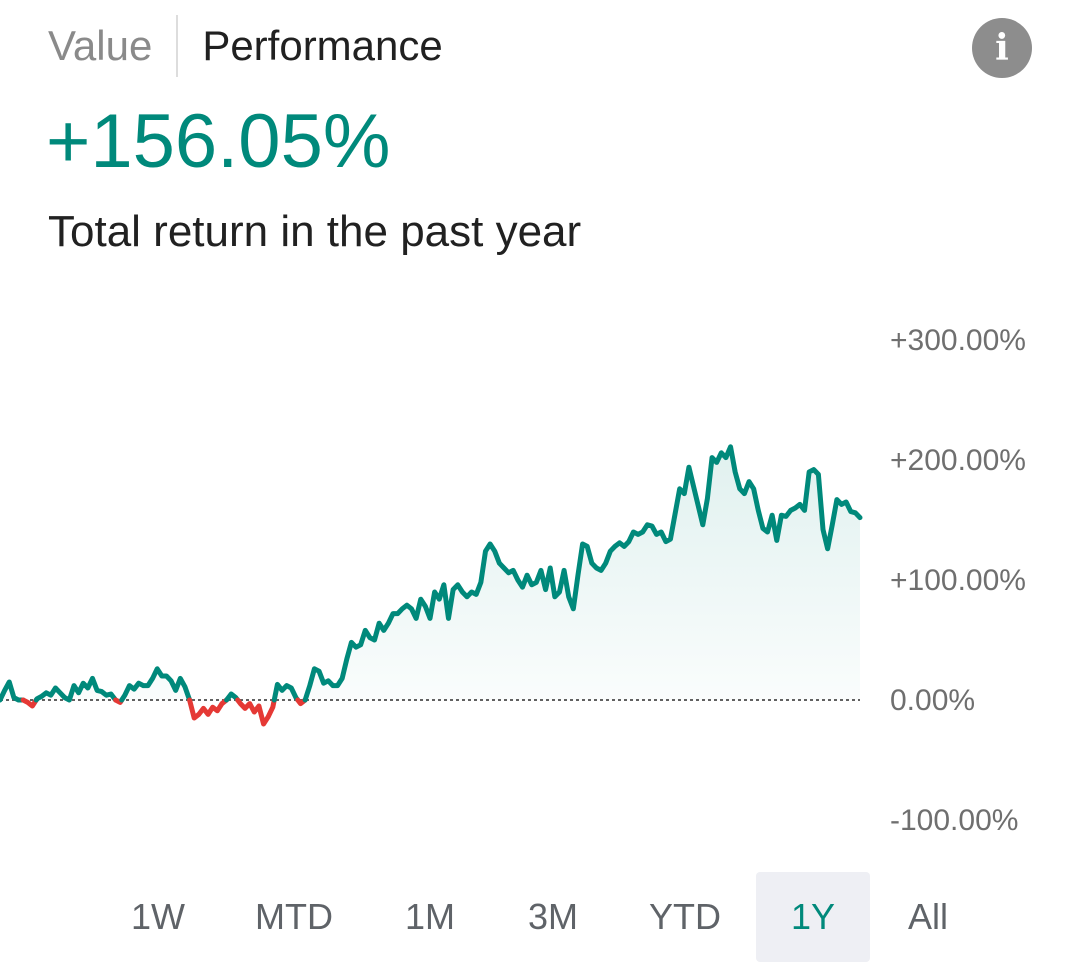 The width and height of the screenshot is (1080, 976). I want to click on range-selector: 1W MTD 1M 3M YTD 1Y All, so click(535, 918).